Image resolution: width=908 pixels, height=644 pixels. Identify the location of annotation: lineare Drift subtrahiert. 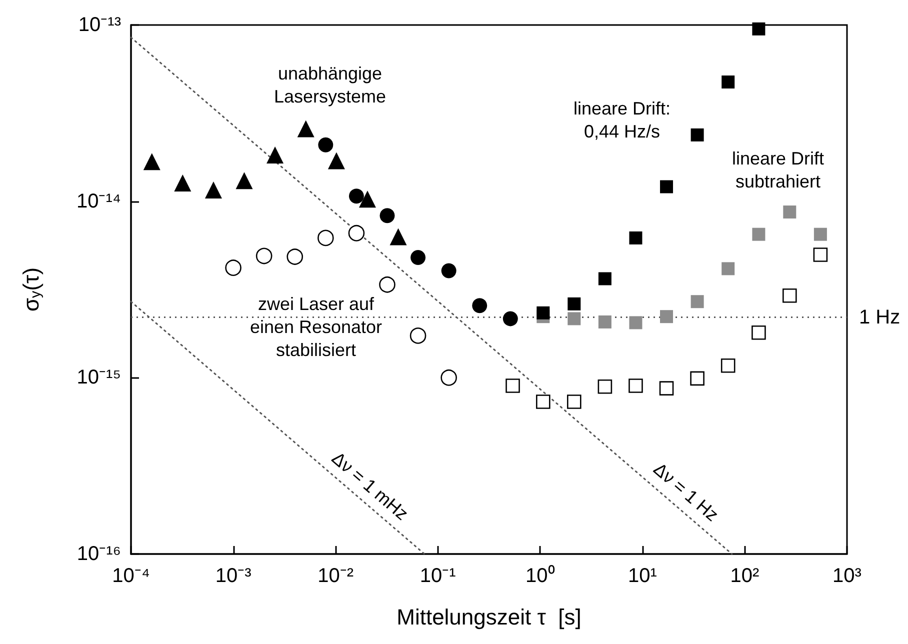
(778, 170).